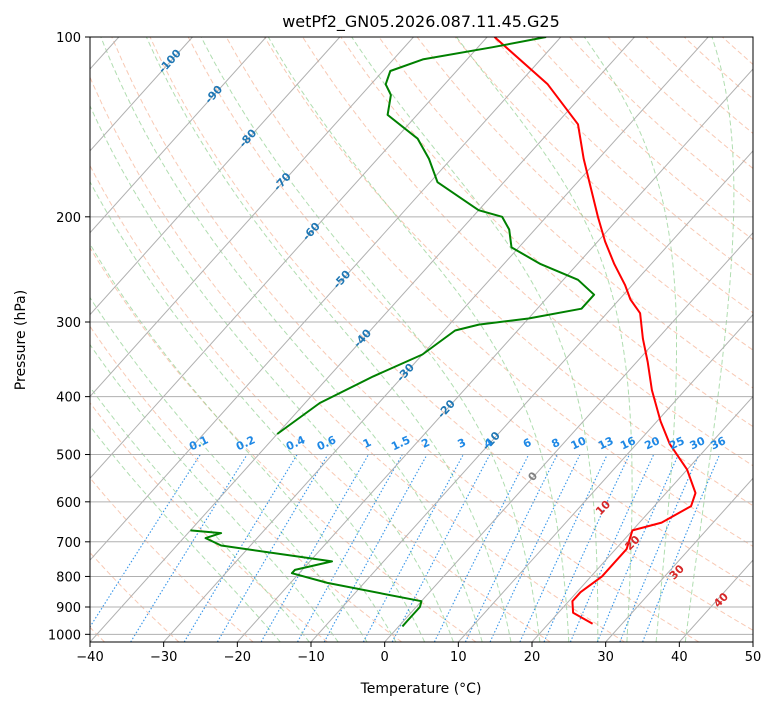 This screenshot has height=708, width=775. Describe the element at coordinates (310, 657) in the screenshot. I see `x-tick-label: −10` at that location.